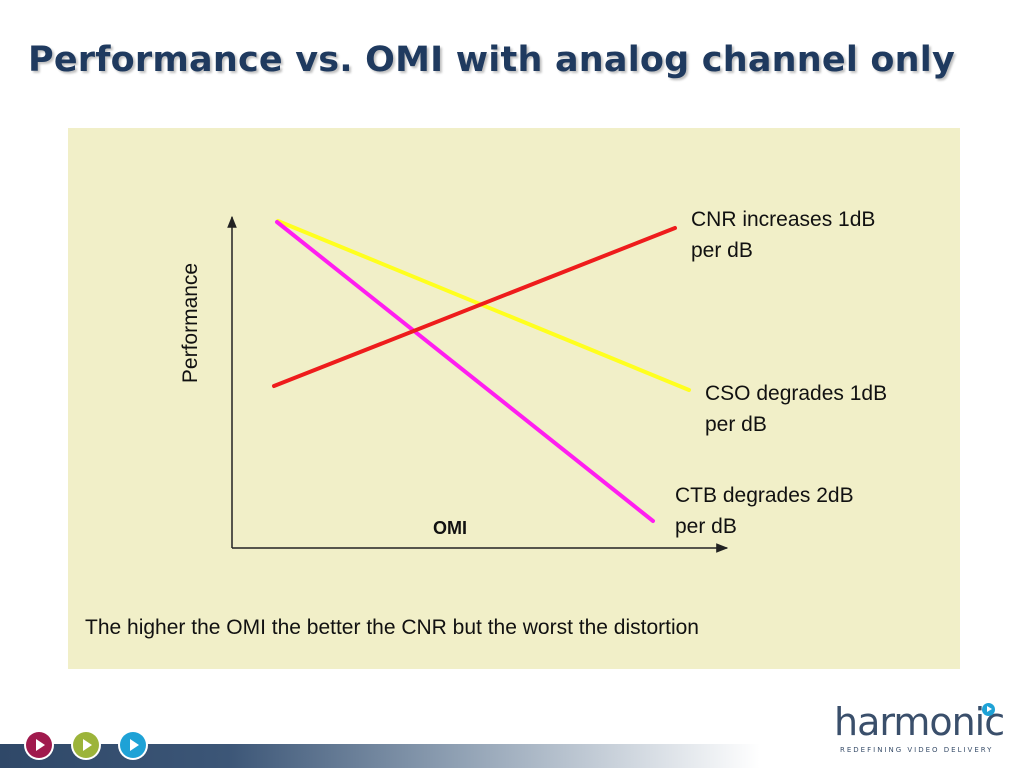 The width and height of the screenshot is (1024, 768). I want to click on harmonic-logo: harmonic REDEFINING VIDEO DELIVERY, so click(919, 730).